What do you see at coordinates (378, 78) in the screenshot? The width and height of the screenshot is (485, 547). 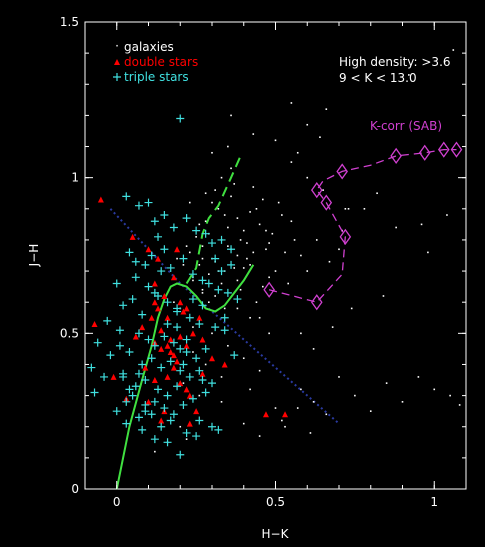 I see `annotation-k-range: 9 < K < 13.0` at bounding box center [378, 78].